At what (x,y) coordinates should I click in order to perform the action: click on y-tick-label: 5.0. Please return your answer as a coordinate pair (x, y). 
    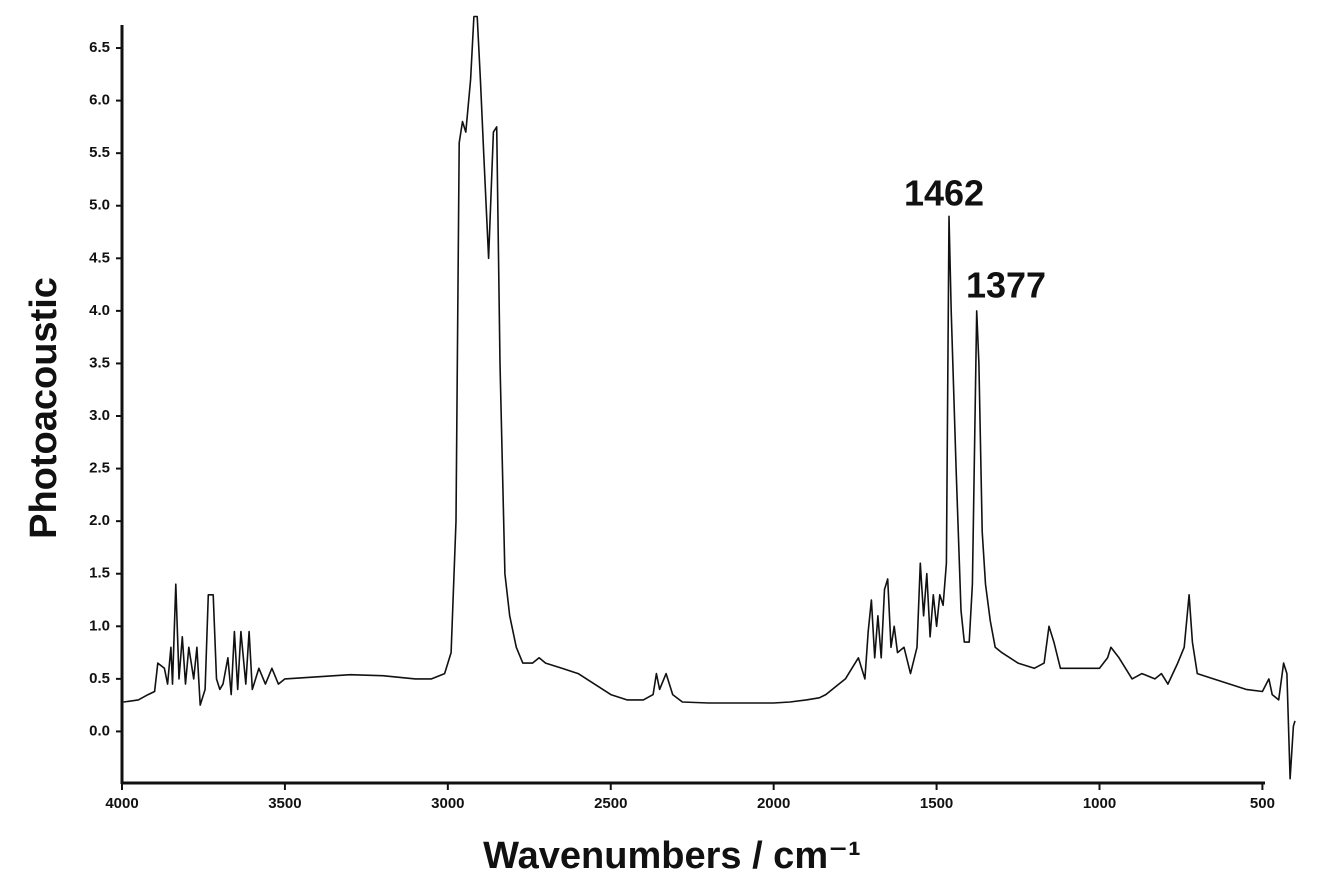
    Looking at the image, I should click on (99, 205).